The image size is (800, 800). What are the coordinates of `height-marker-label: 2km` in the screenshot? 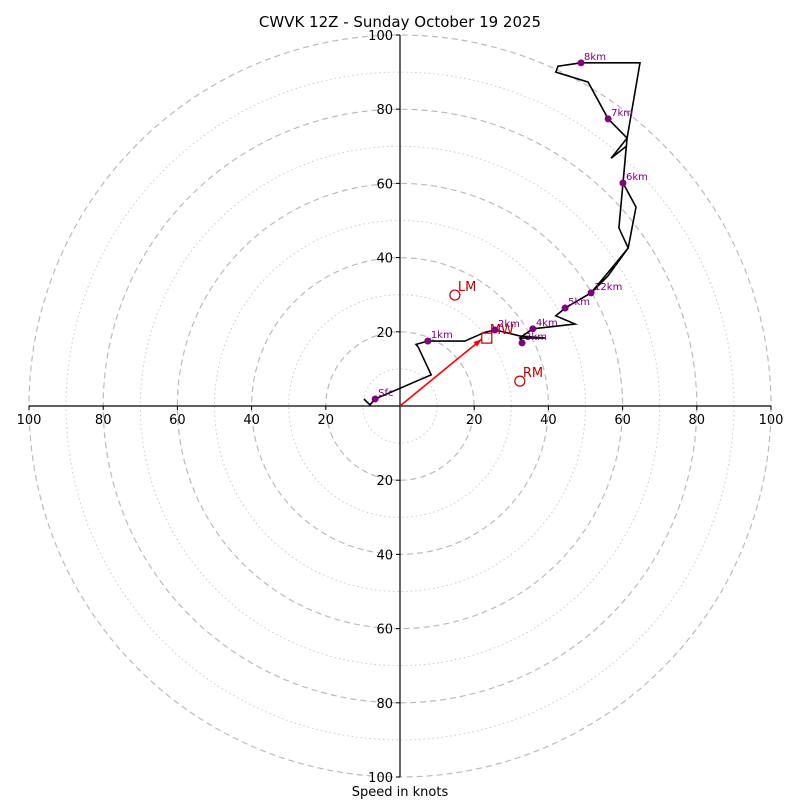 It's located at (509, 324).